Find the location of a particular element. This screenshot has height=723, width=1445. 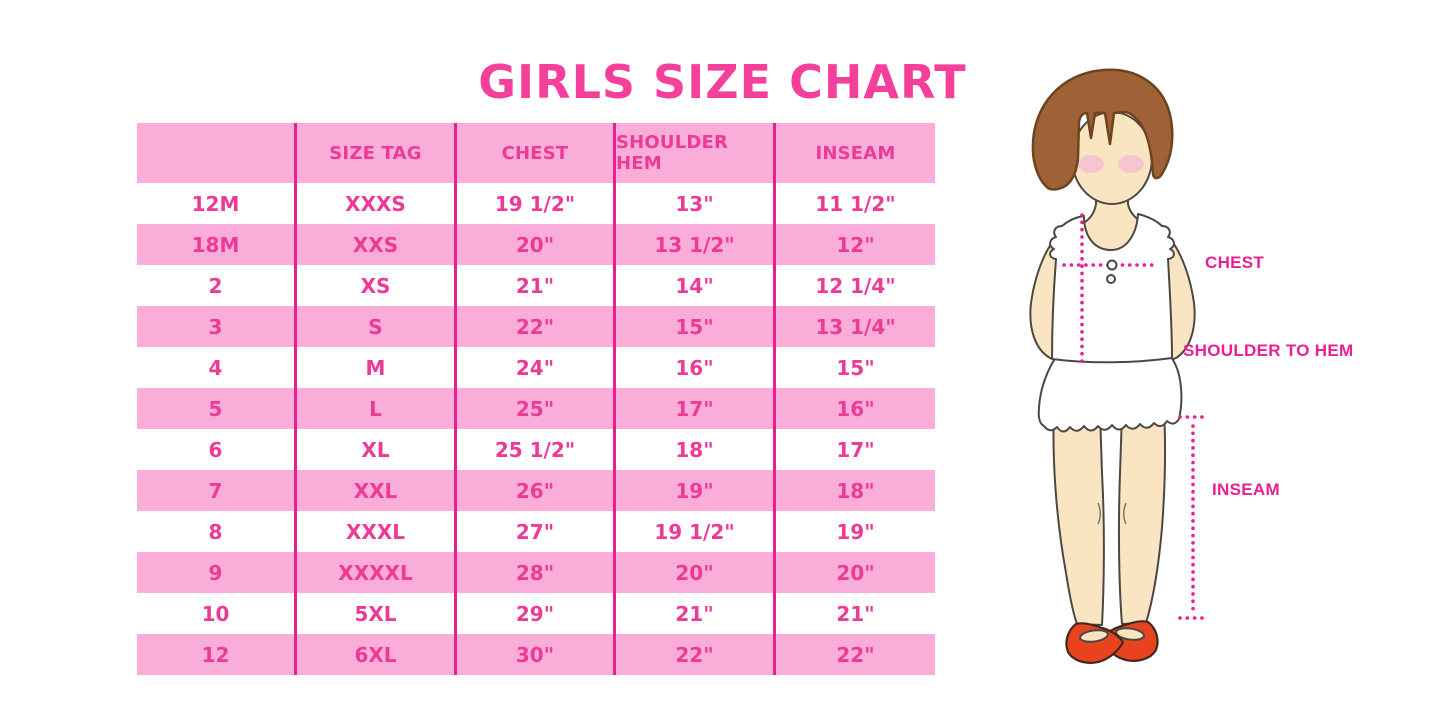

size-cell-r11-c4: 21" is located at coordinates (696, 613).